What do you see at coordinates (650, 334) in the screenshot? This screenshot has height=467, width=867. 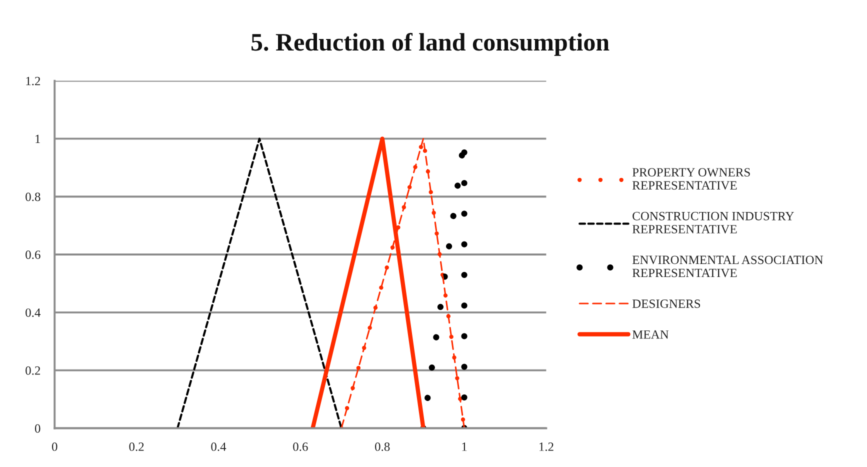 I see `legend-label: MEAN` at bounding box center [650, 334].